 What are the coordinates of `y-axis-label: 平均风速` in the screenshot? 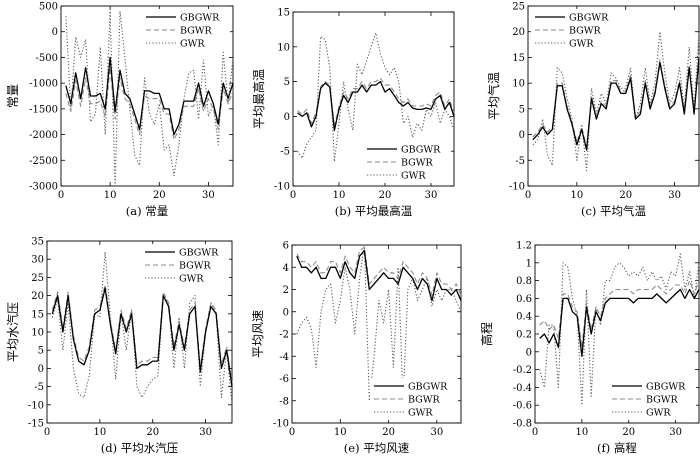 It's located at (258, 334).